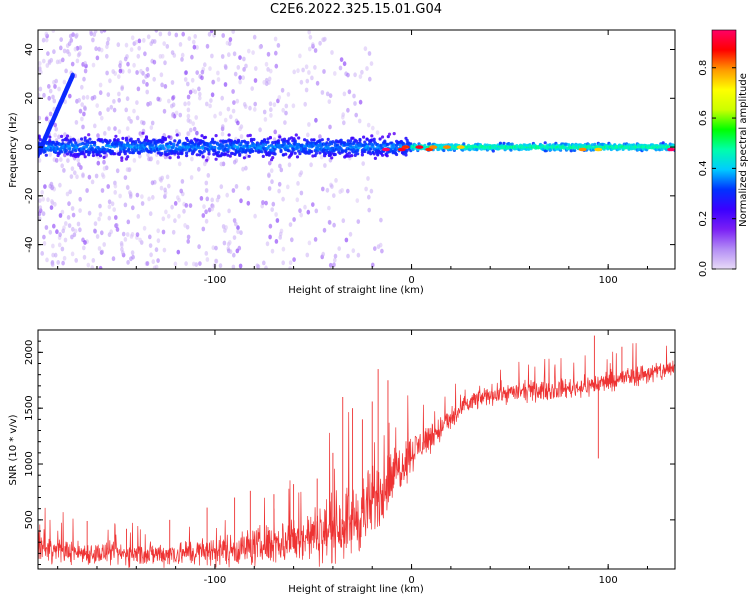 This screenshot has height=600, width=750. What do you see at coordinates (29, 407) in the screenshot?
I see `snr-ytick-label: 1500` at bounding box center [29, 407].